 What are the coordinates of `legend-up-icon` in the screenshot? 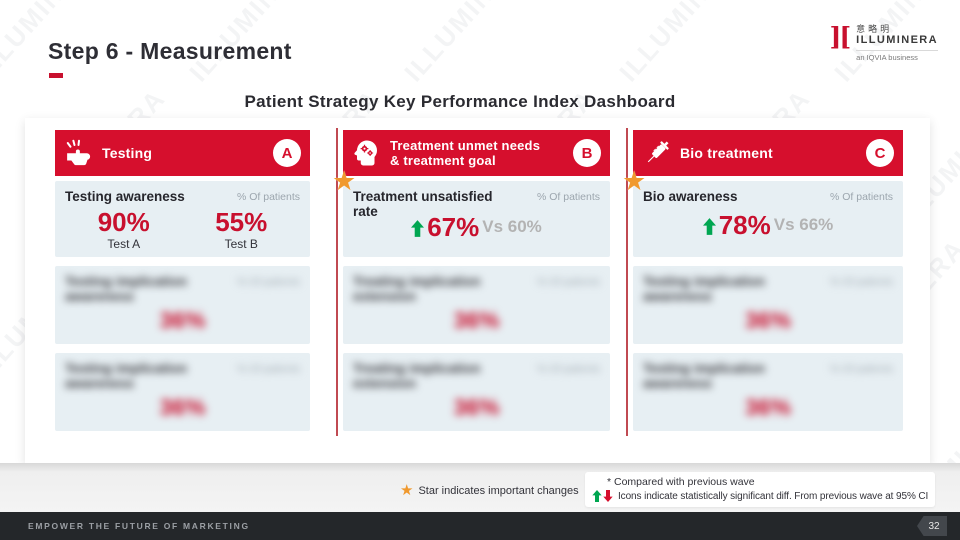 It's located at (597, 496).